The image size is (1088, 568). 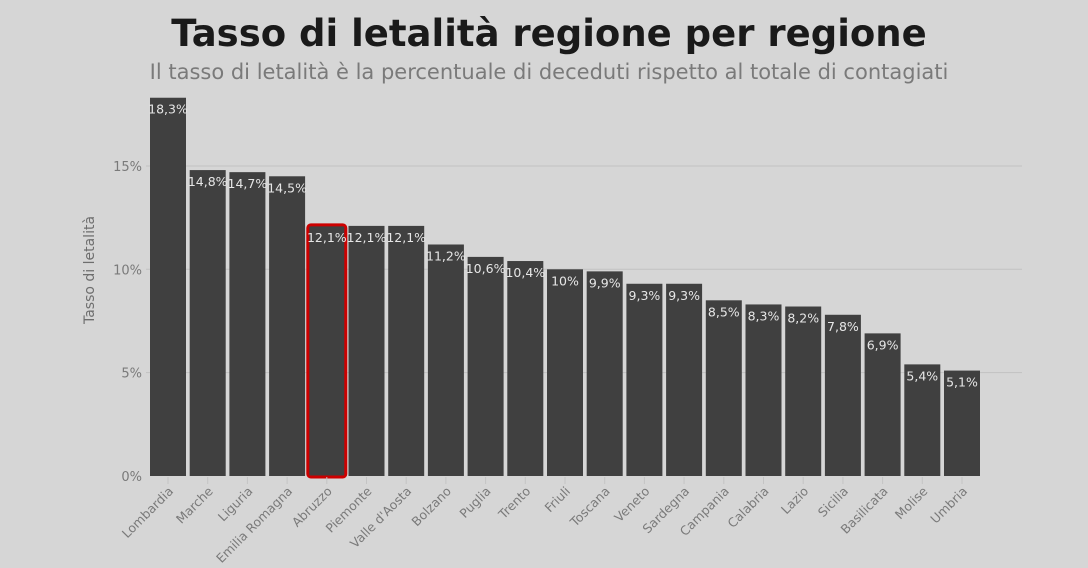 What do you see at coordinates (911, 502) in the screenshot?
I see `x-tick-label: Molise` at bounding box center [911, 502].